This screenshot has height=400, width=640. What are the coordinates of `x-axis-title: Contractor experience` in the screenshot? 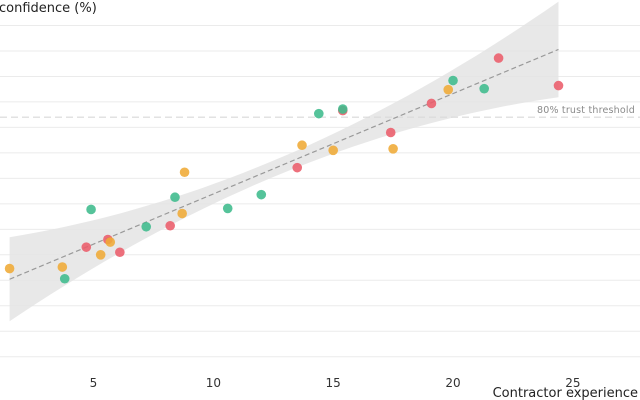 It's located at (565, 393).